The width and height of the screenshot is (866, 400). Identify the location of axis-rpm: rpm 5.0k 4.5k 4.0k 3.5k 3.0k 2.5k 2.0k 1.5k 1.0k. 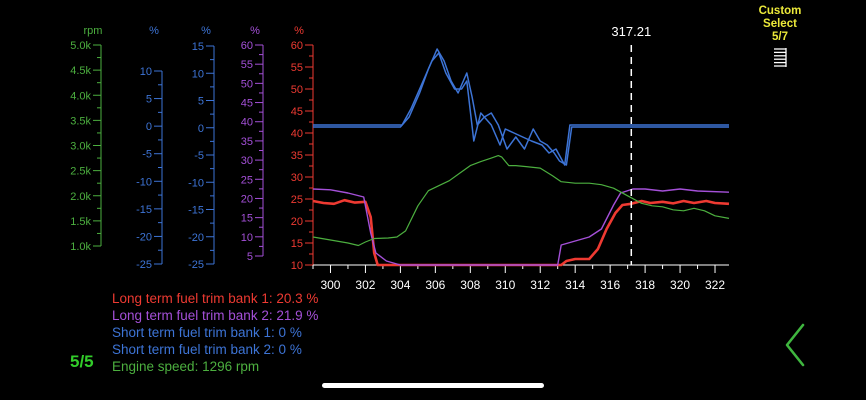
(86, 139).